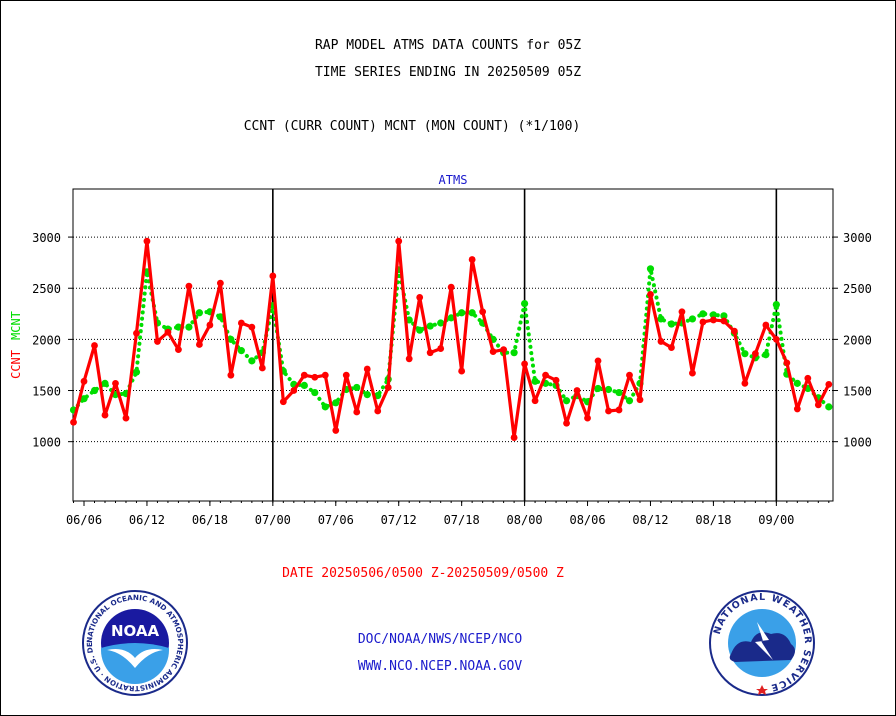 The image size is (896, 716). I want to click on noaa-logo-text: NOAA, so click(135, 631).